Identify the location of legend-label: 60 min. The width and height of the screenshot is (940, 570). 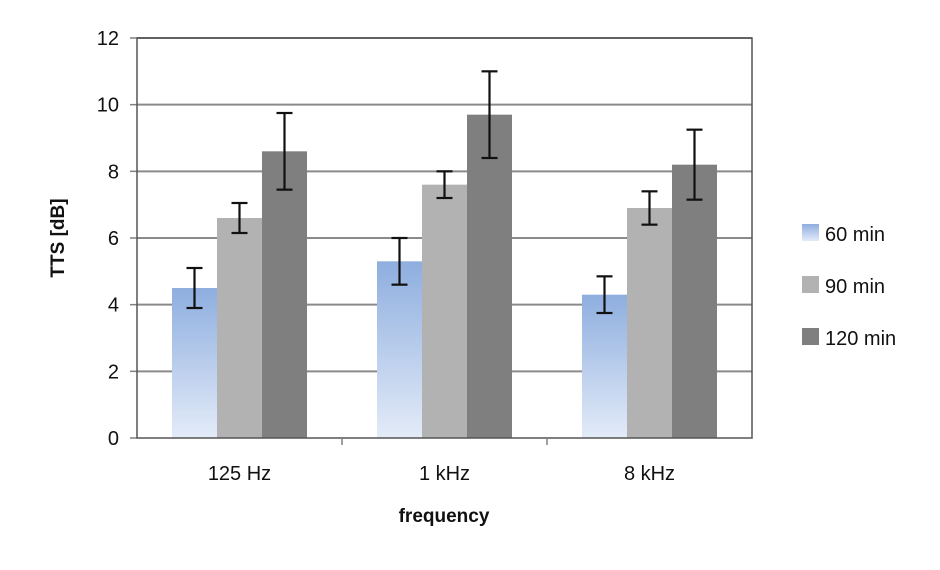
(855, 235).